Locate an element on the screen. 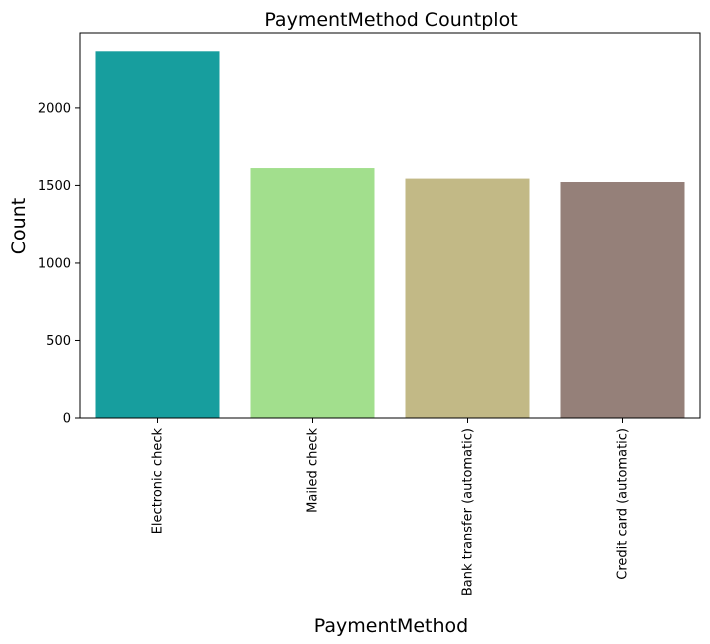  y-tick-label-2: 1000 is located at coordinates (54, 263).